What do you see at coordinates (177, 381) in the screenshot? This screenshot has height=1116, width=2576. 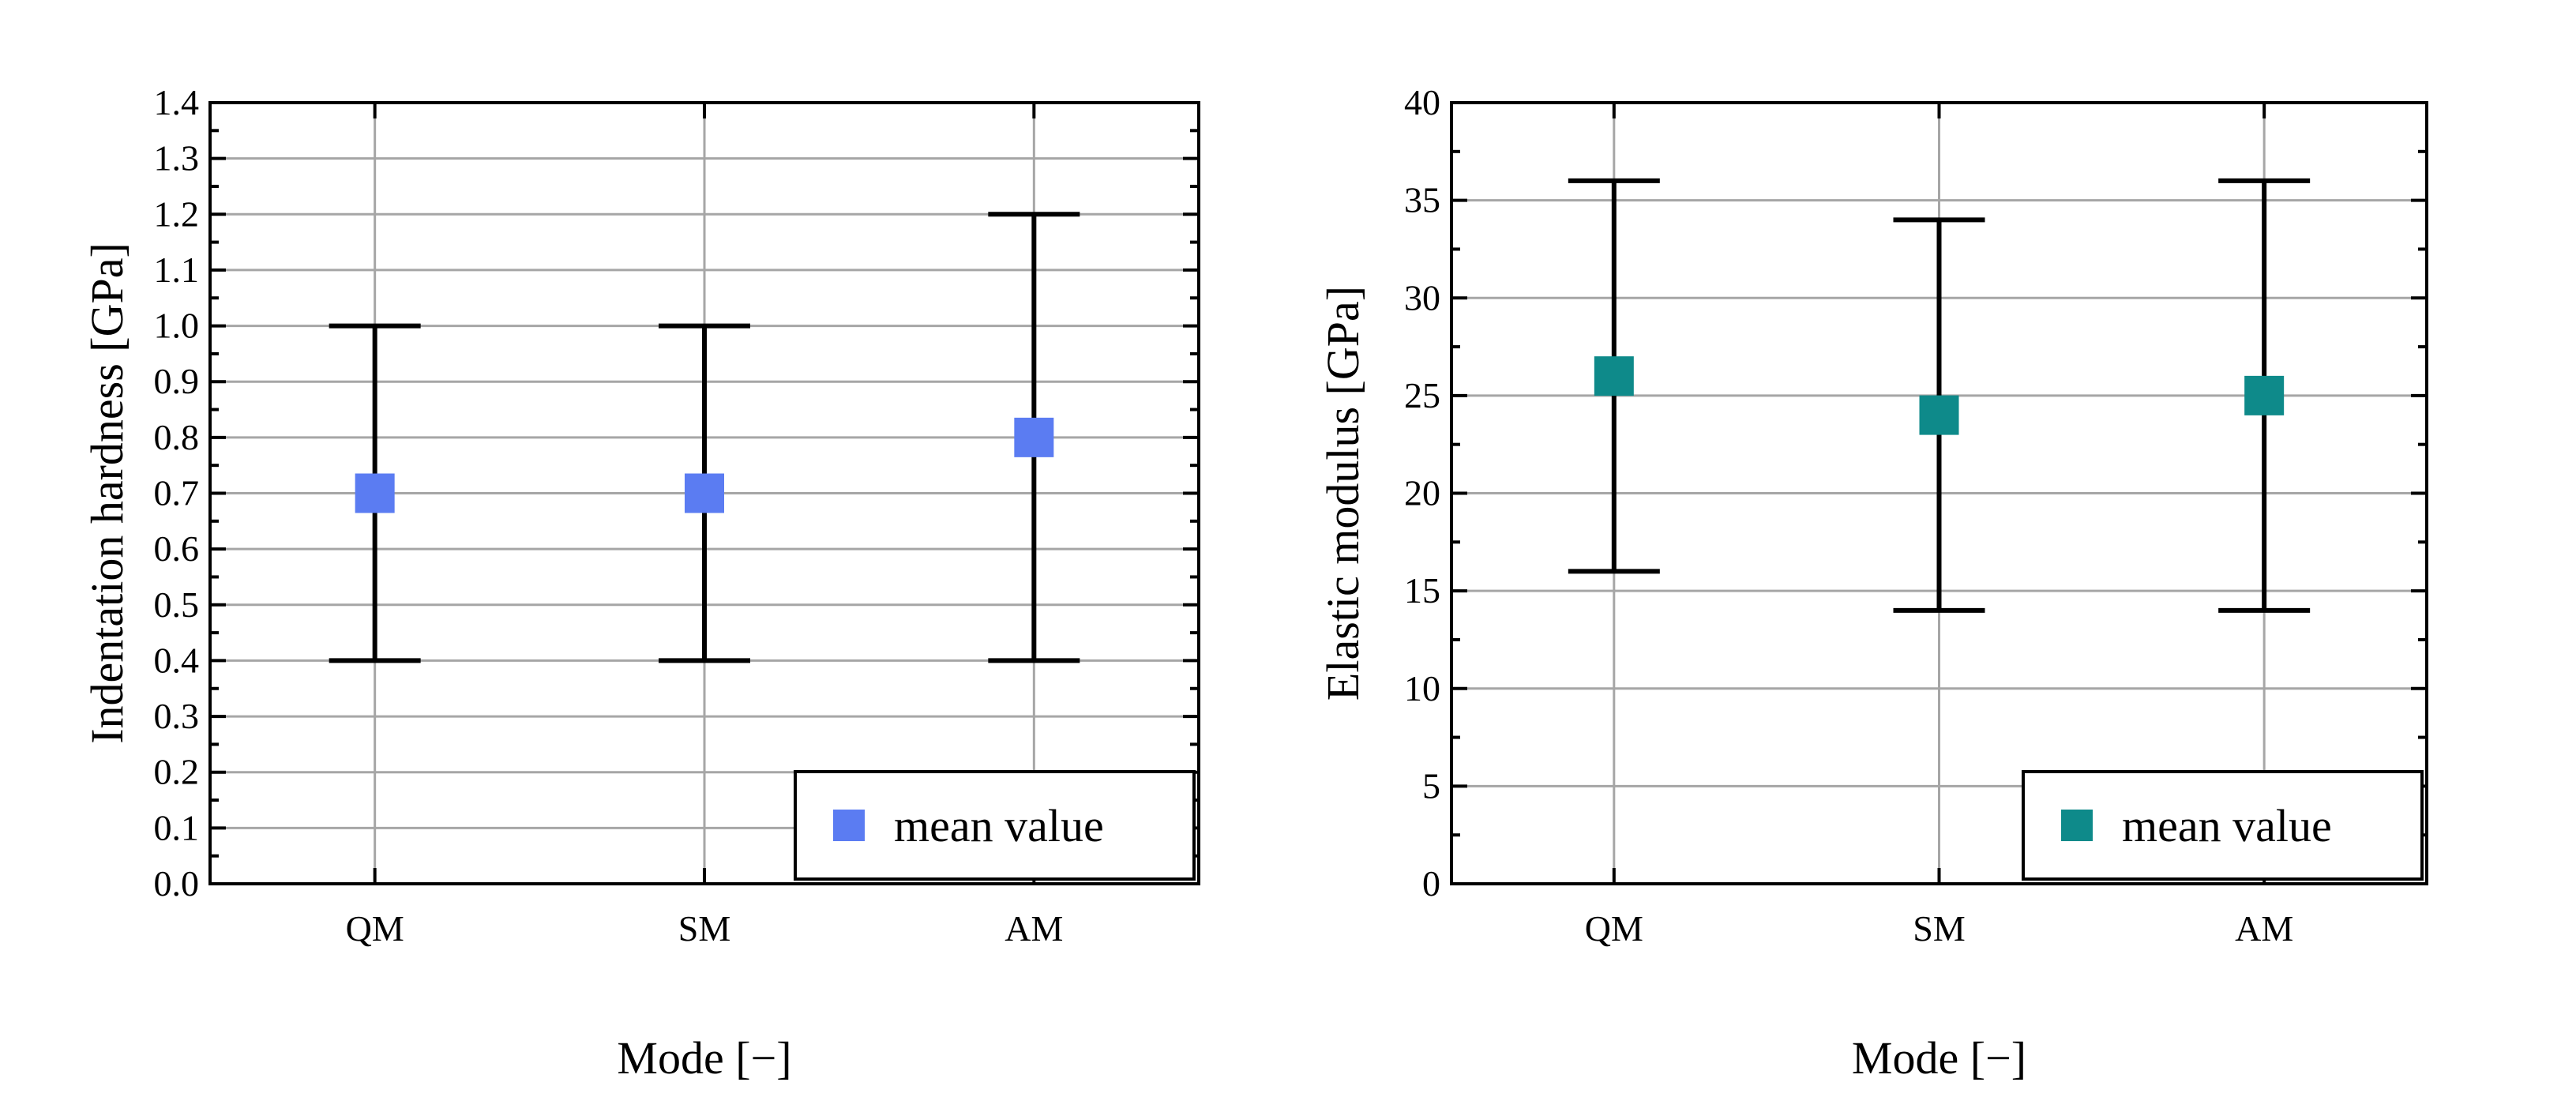 I see `y-tick-label: 0.9` at bounding box center [177, 381].